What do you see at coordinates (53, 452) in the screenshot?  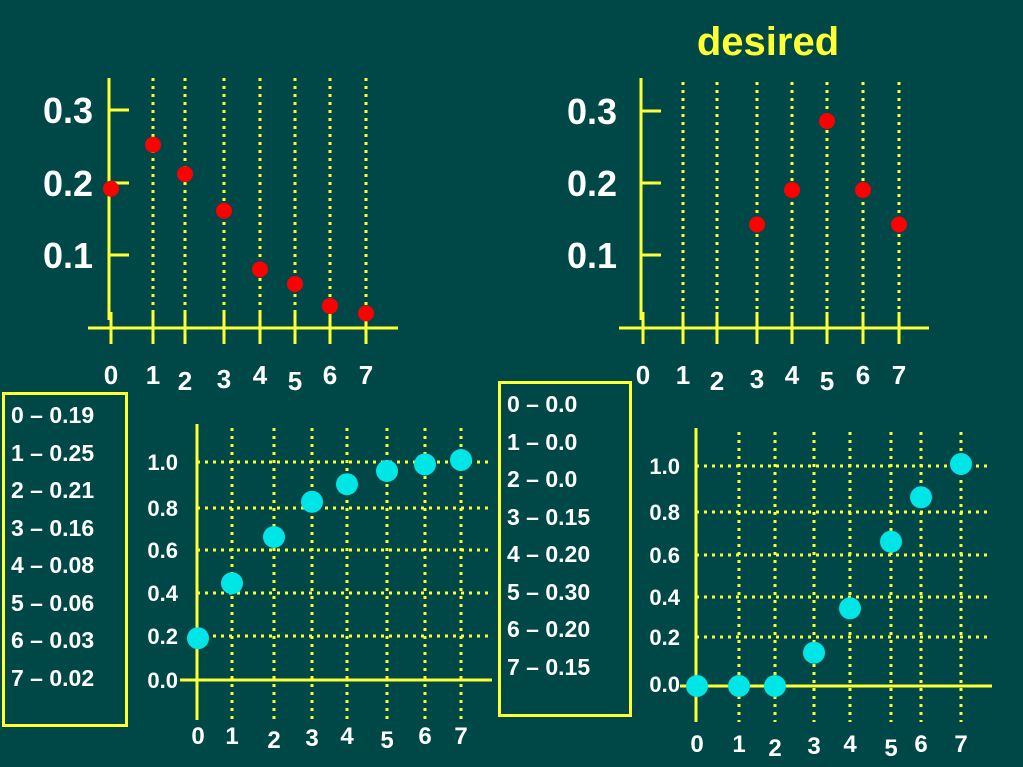 I see `table-line: 1 – 0.25` at bounding box center [53, 452].